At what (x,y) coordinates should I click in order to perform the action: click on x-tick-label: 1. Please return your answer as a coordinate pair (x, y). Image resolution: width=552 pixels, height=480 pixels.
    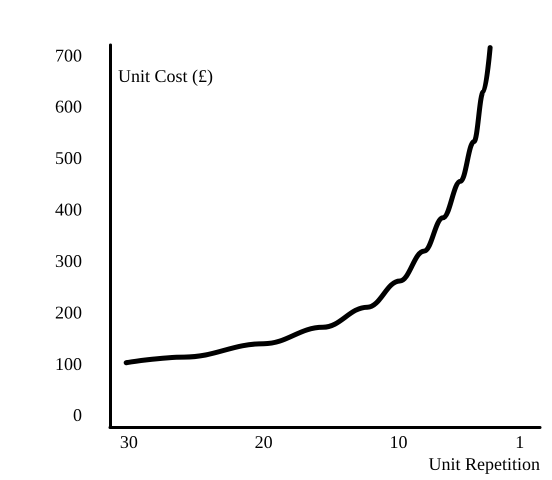
    Looking at the image, I should click on (519, 442).